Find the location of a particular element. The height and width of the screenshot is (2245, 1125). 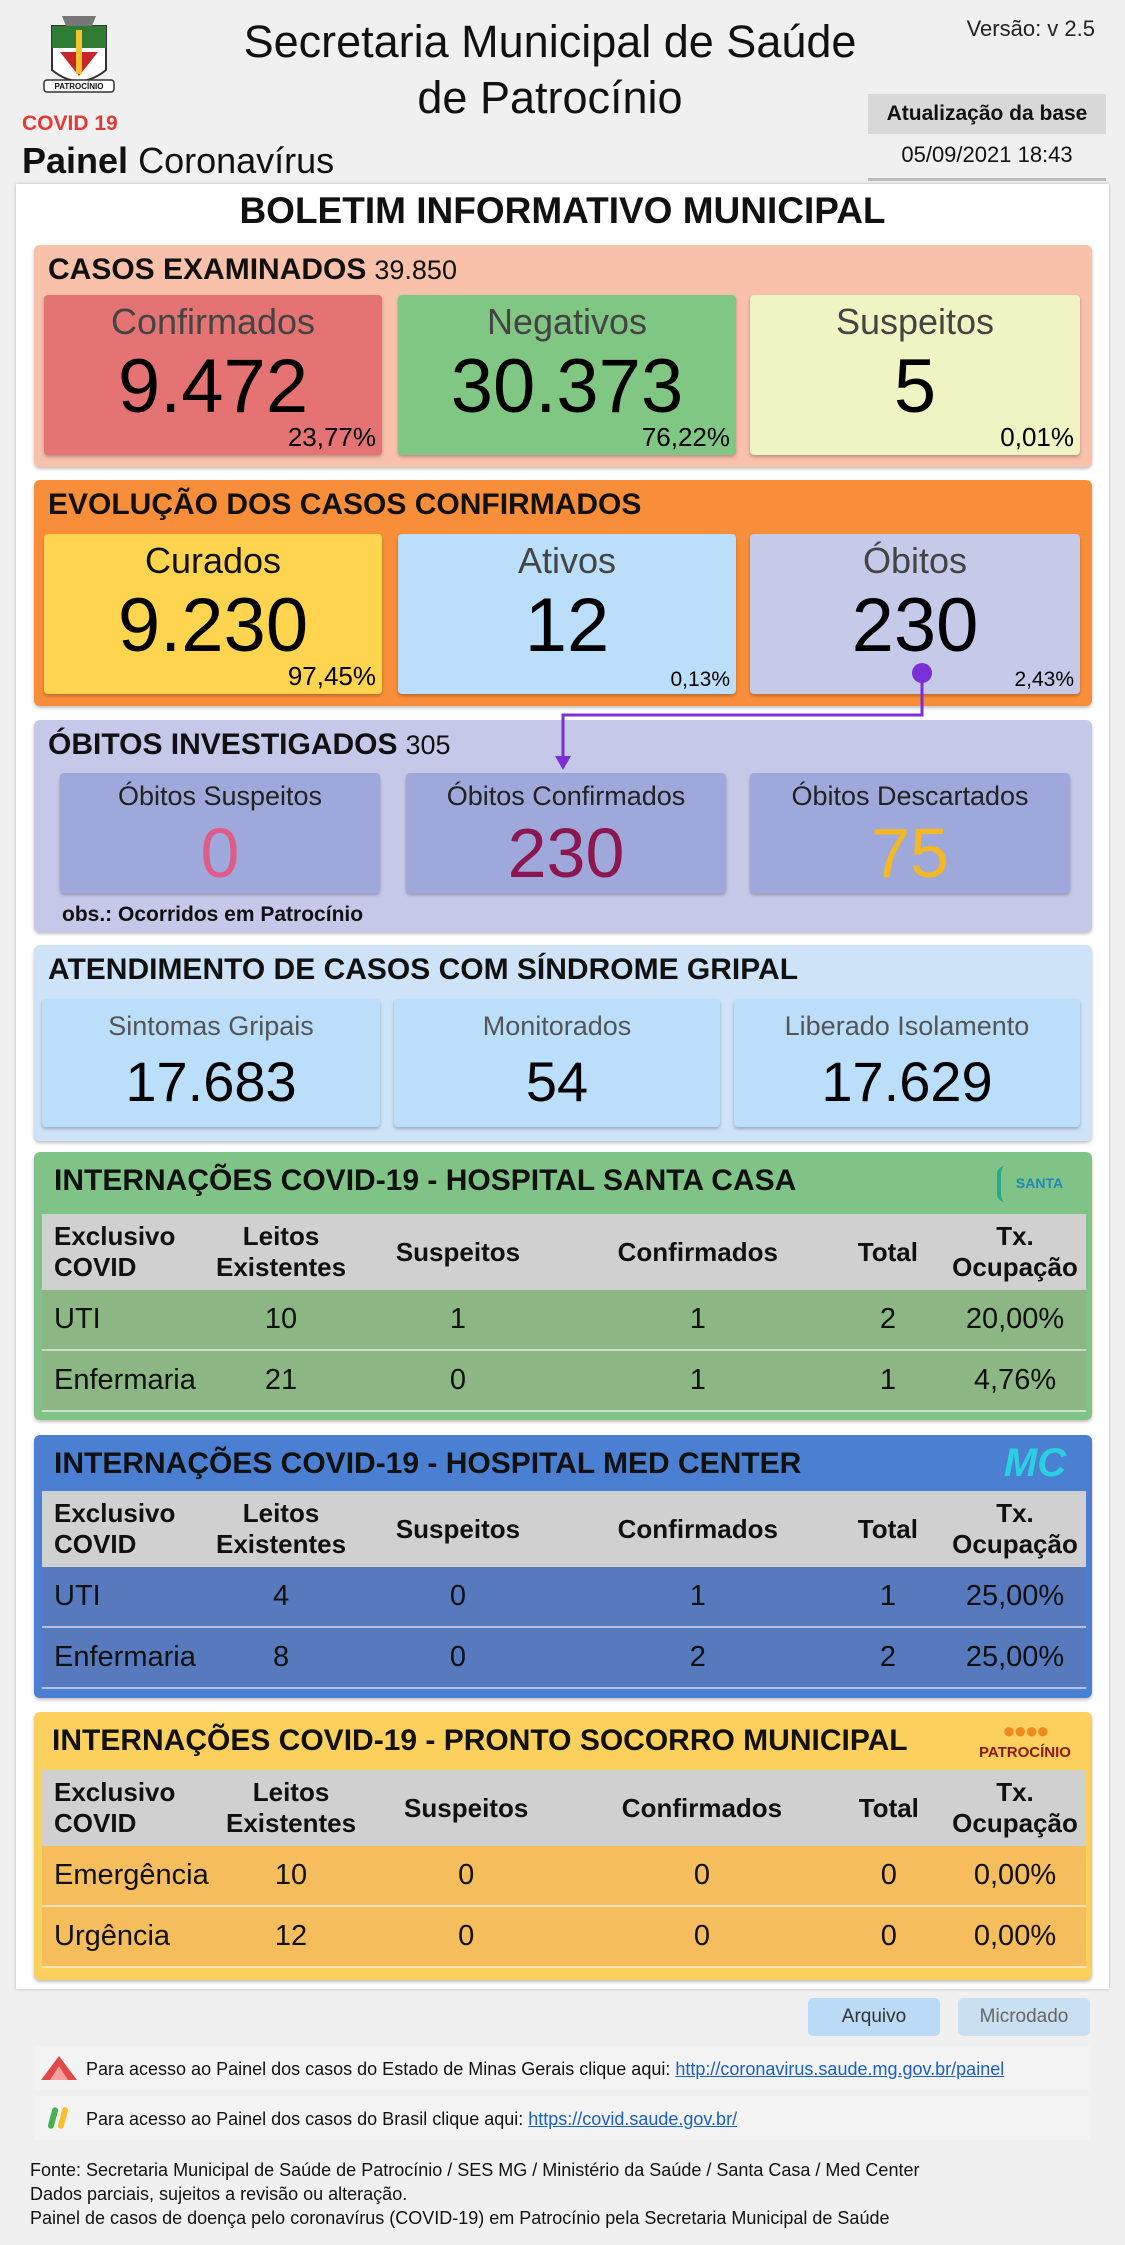

box-label: Ativos is located at coordinates (567, 560).